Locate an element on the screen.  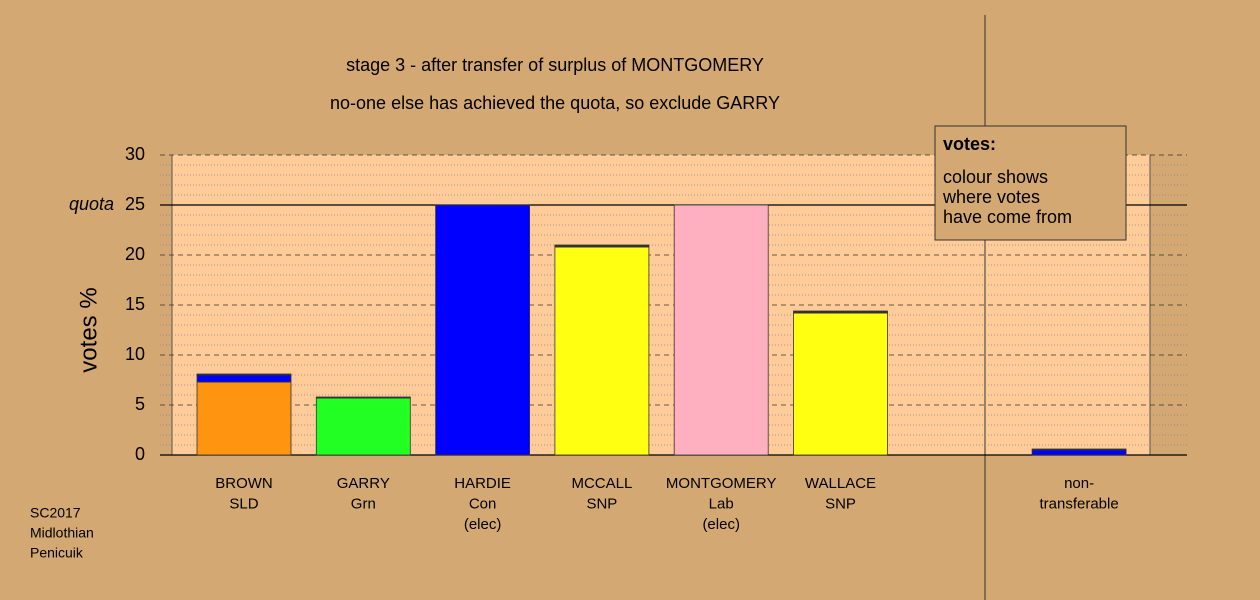
y-tick-label: 0 is located at coordinates (140, 454).